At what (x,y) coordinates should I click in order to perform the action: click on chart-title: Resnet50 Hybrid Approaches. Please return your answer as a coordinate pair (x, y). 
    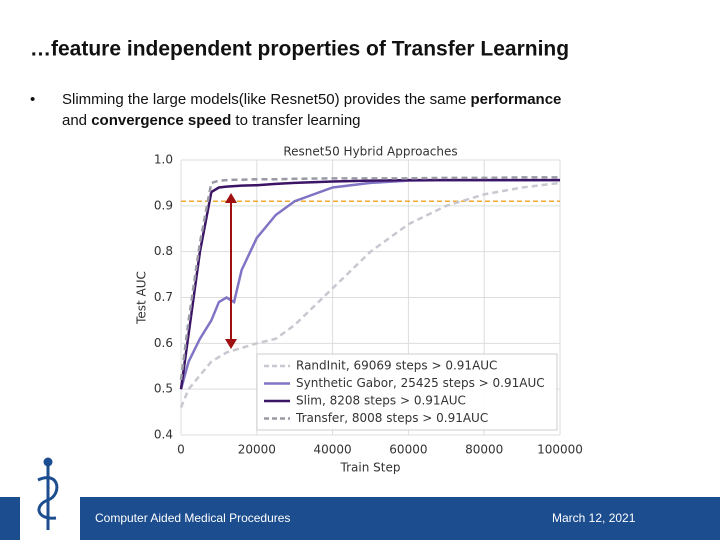
    Looking at the image, I should click on (370, 152).